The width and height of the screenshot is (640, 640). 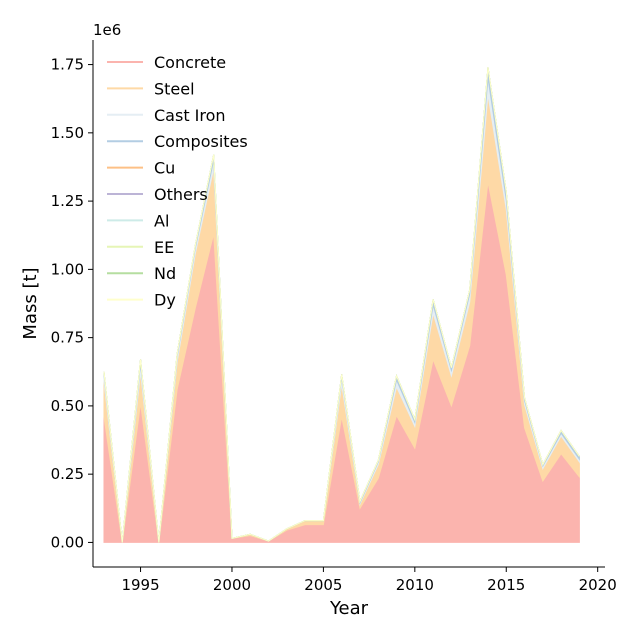 What do you see at coordinates (165, 273) in the screenshot?
I see `legend-label: Nd` at bounding box center [165, 273].